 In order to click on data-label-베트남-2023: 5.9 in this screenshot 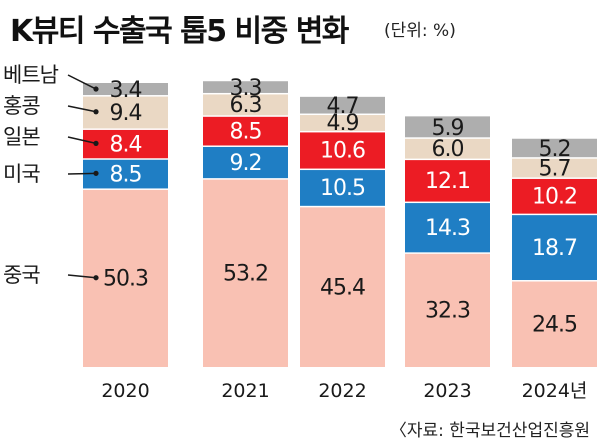, I will do `click(448, 128)`.